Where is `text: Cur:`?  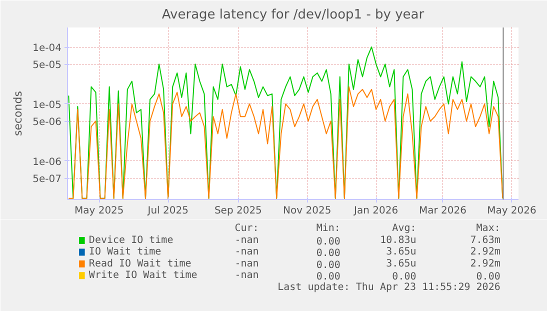
text: Cur: is located at coordinates (246, 228).